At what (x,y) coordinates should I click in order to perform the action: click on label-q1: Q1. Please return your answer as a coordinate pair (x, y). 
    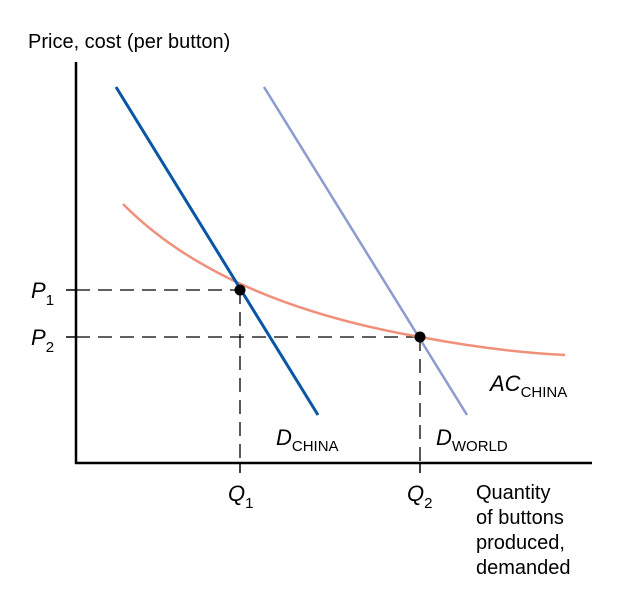
    Looking at the image, I should click on (240, 496).